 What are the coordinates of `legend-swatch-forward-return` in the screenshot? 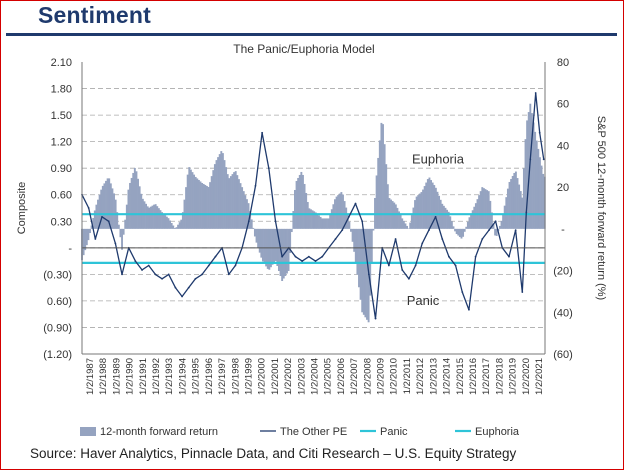 It's located at (88, 431).